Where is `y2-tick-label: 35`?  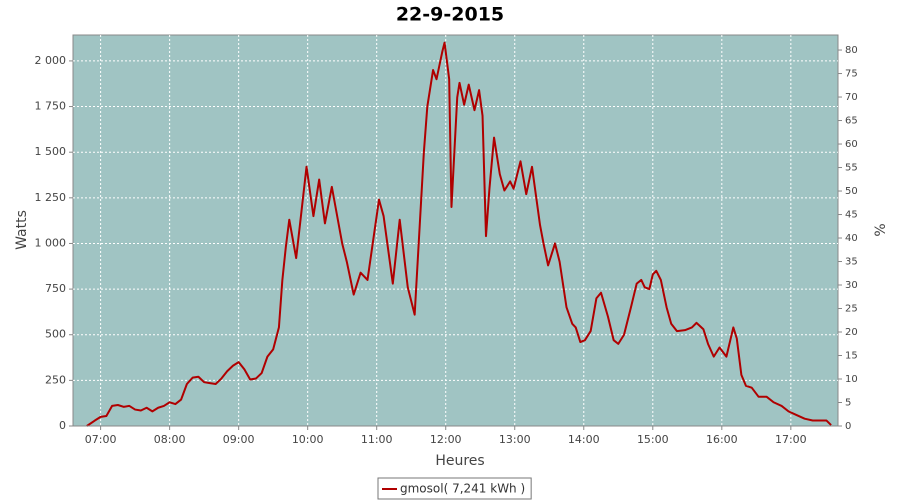 y2-tick-label: 35 is located at coordinates (851, 262).